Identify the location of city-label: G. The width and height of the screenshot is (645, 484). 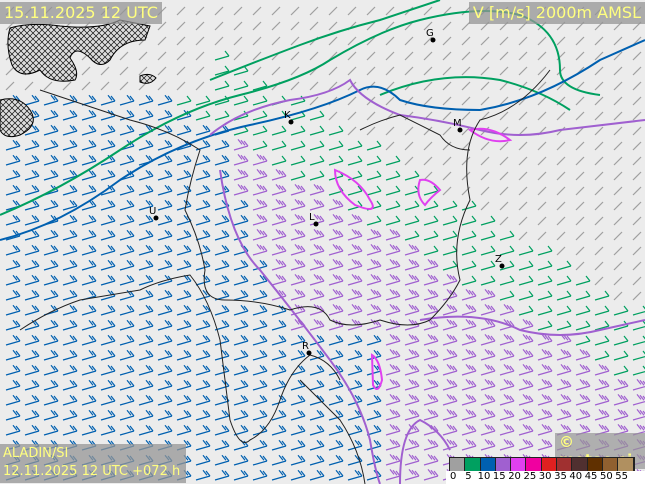
(430, 33).